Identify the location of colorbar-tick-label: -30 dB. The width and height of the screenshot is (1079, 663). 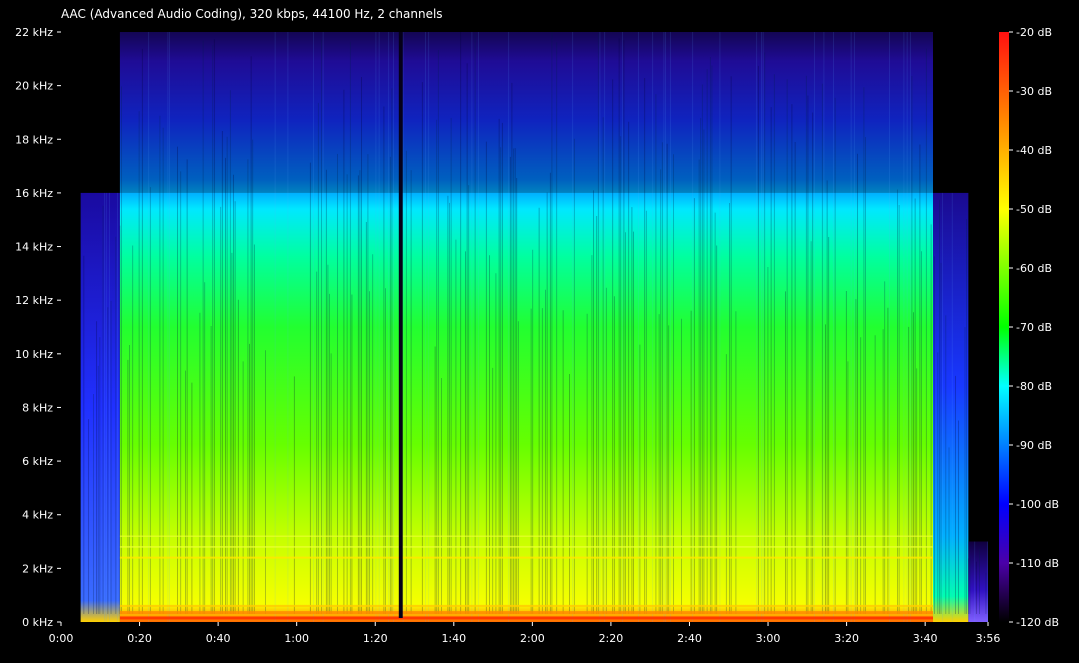
(1034, 91).